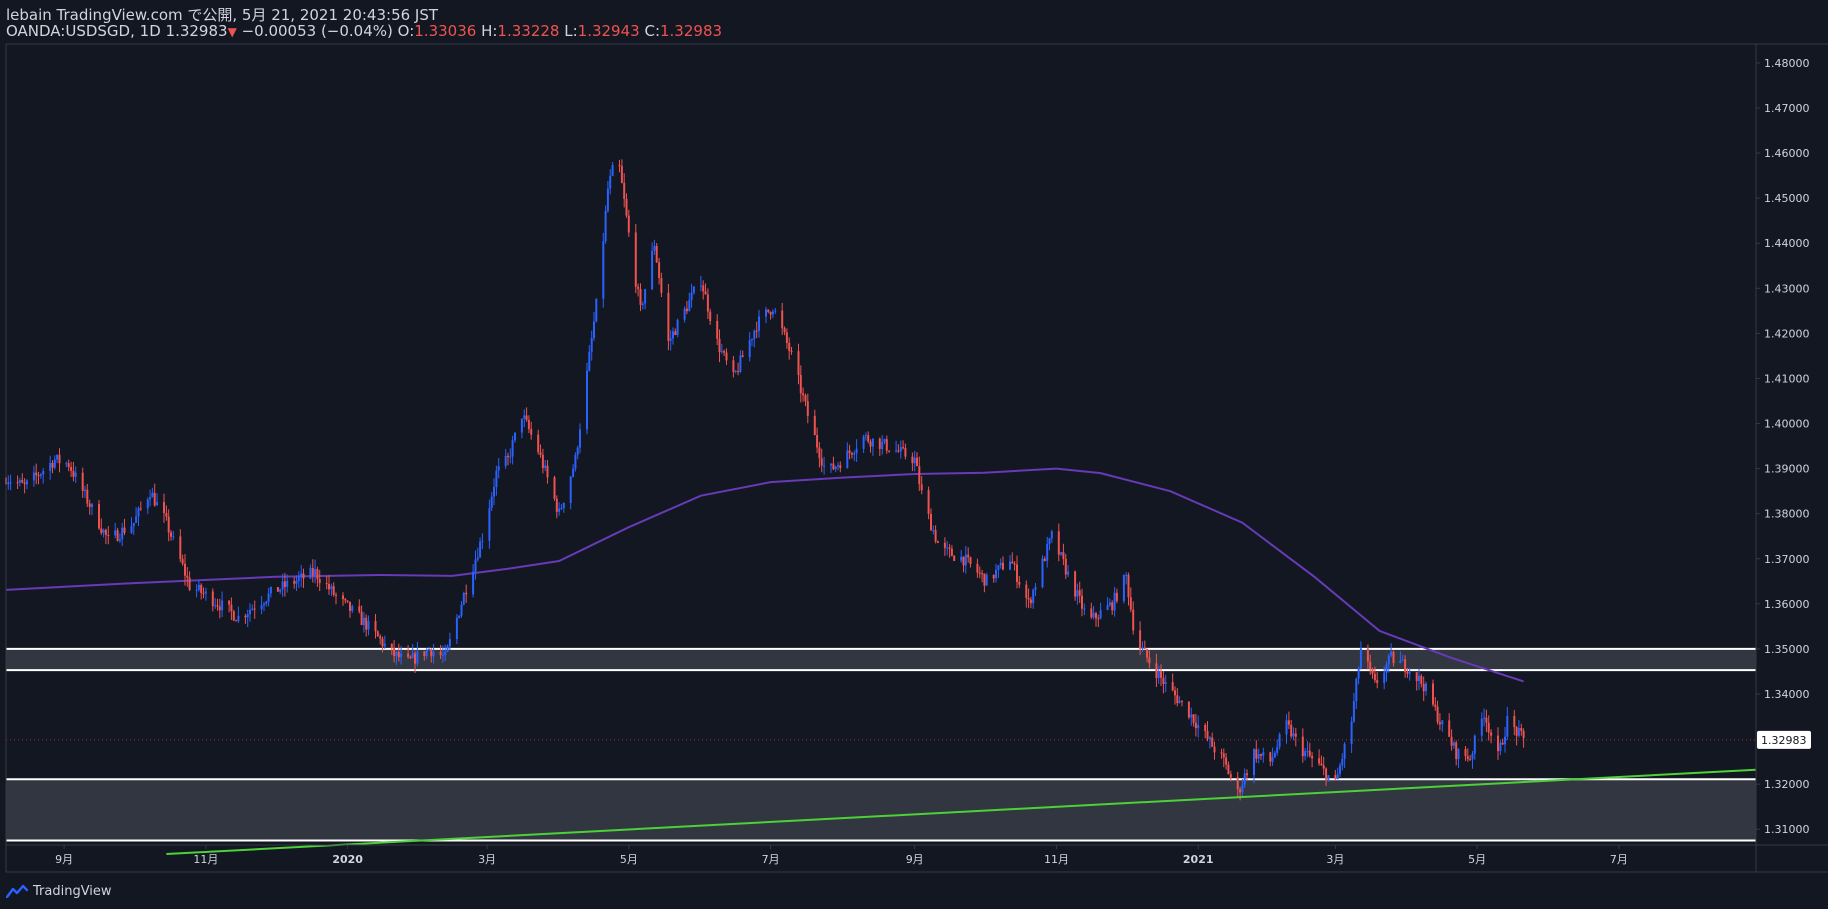 The image size is (1828, 909). I want to click on support-trendline, so click(961, 812).